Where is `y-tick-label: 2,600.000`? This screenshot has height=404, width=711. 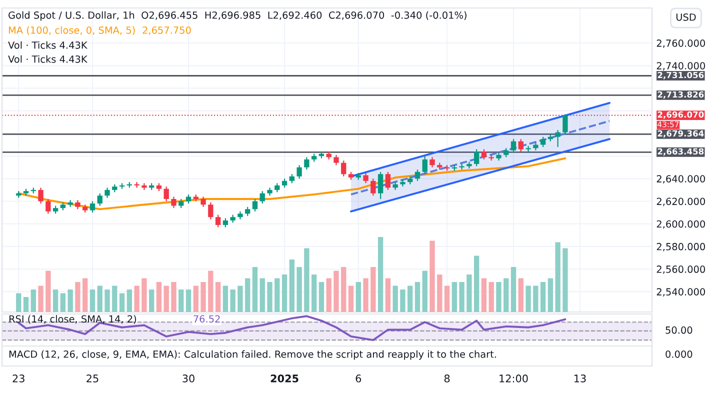 y-tick-label: 2,600.000 is located at coordinates (680, 224).